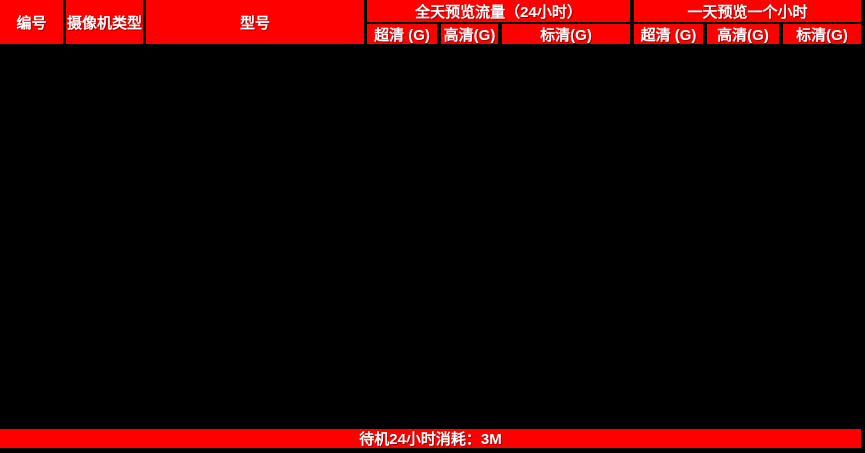 This screenshot has height=453, width=865. Describe the element at coordinates (469, 34) in the screenshot. I see `col-header-fullday-hd: 高清(G)` at that location.